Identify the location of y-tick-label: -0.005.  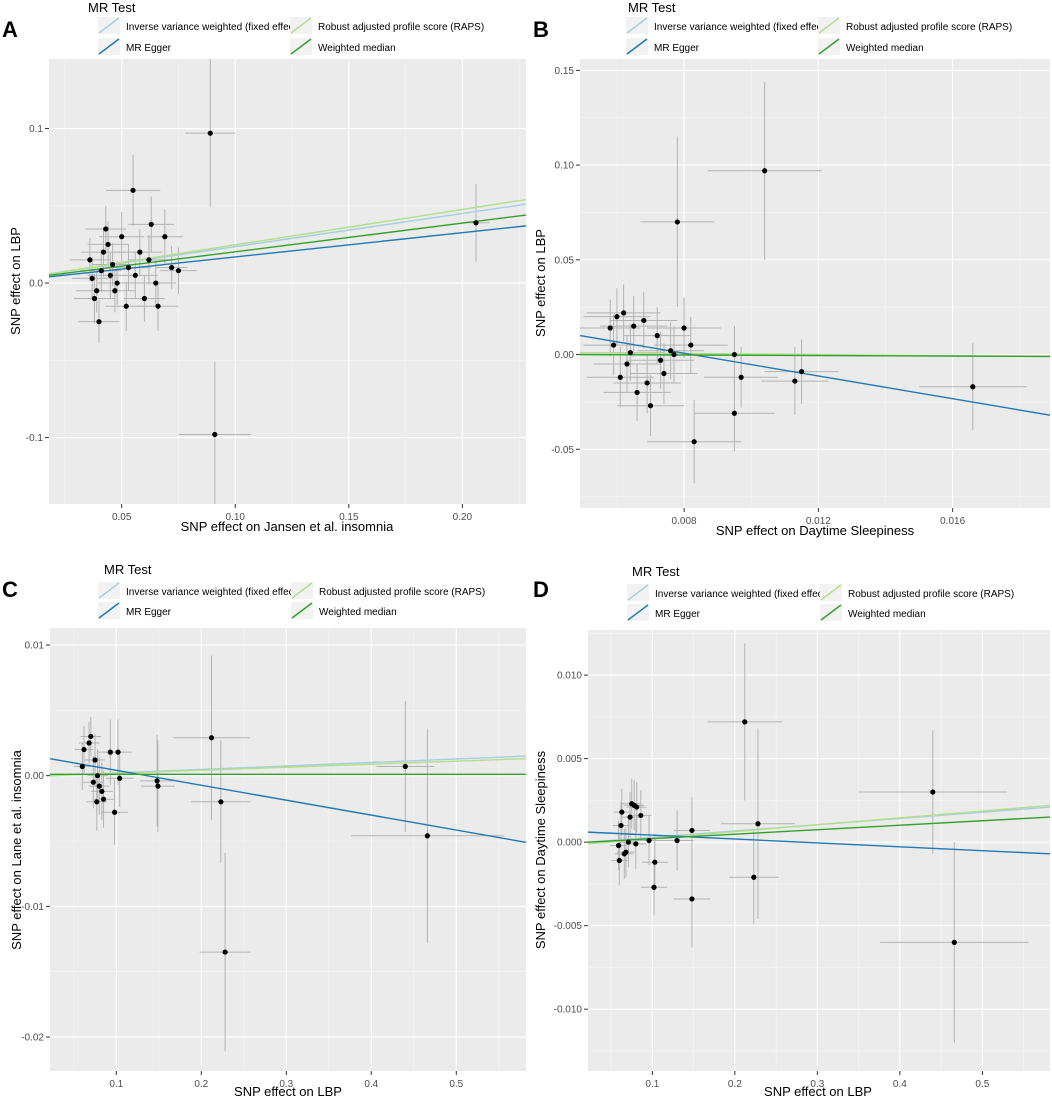
(568, 926).